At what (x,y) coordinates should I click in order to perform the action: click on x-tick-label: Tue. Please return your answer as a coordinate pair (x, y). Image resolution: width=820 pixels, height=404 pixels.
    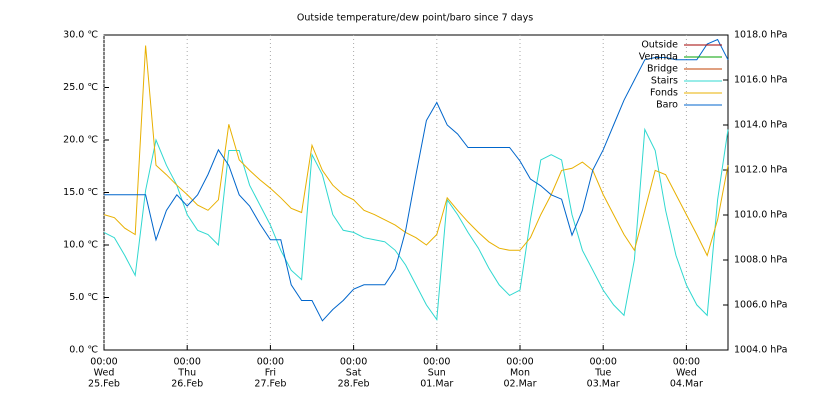
    Looking at the image, I should click on (602, 373).